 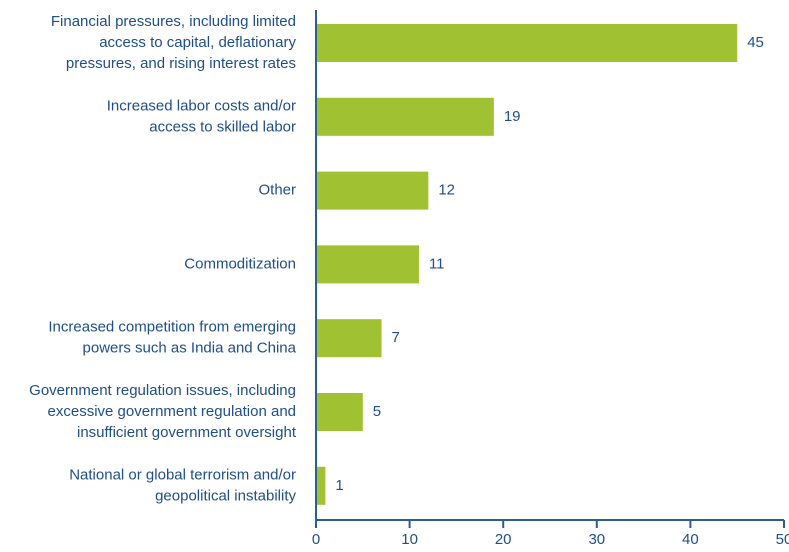 What do you see at coordinates (240, 263) in the screenshot?
I see `y-tick-label: Commoditization` at bounding box center [240, 263].